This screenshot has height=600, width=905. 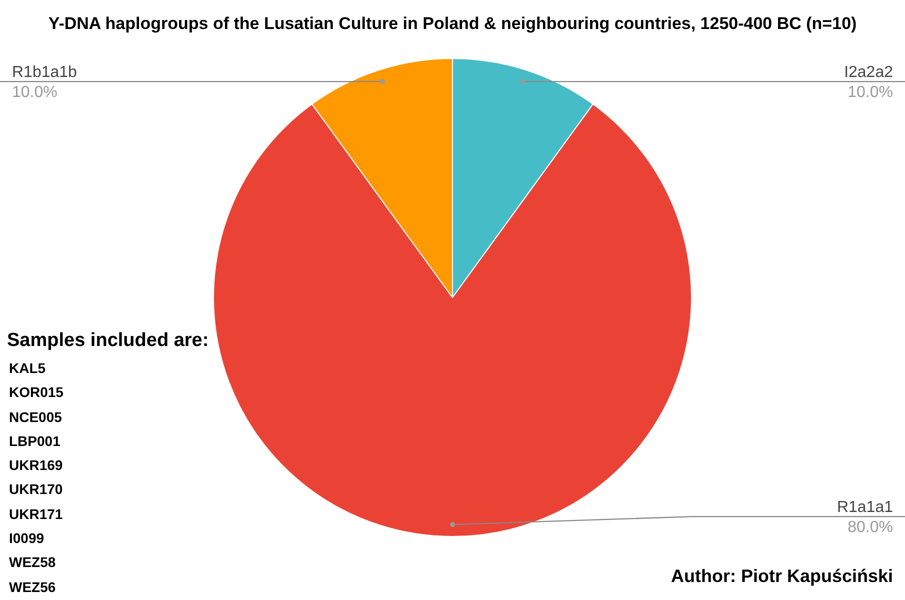 What do you see at coordinates (35, 417) in the screenshot?
I see `text: NCE005` at bounding box center [35, 417].